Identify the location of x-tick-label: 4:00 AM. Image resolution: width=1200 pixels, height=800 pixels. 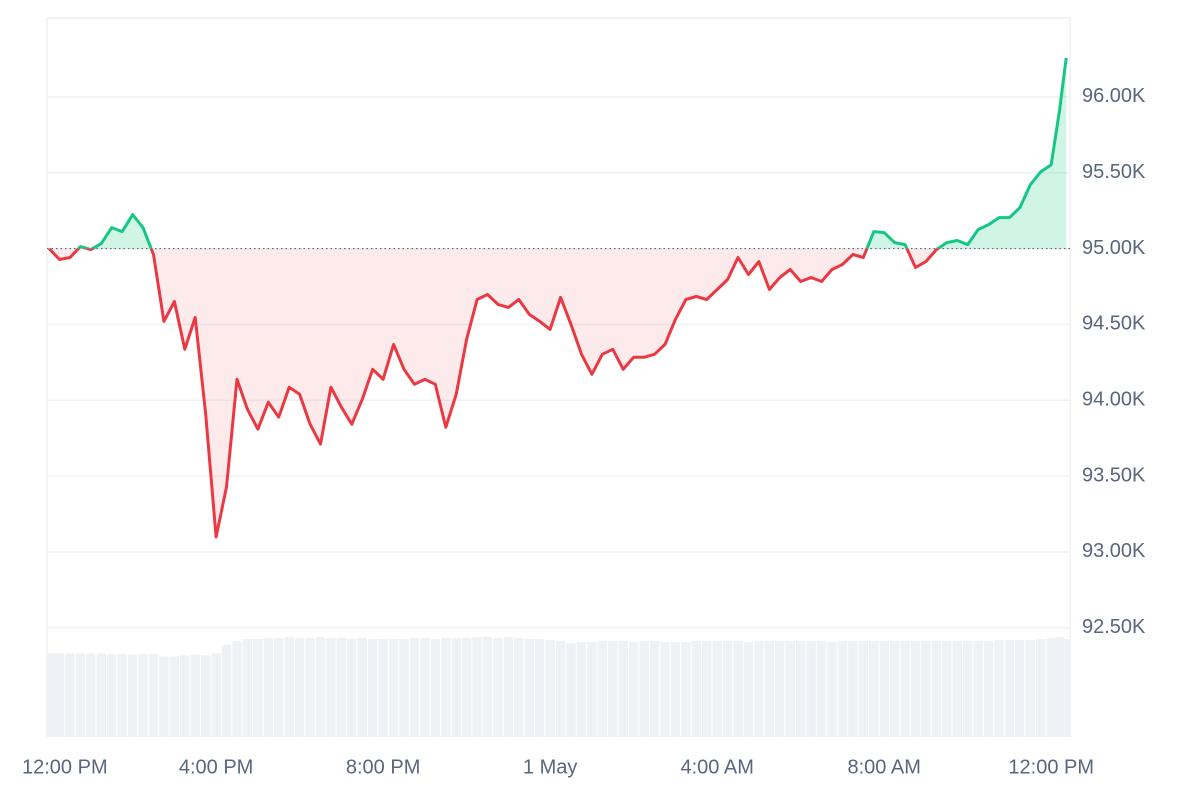
(716, 767).